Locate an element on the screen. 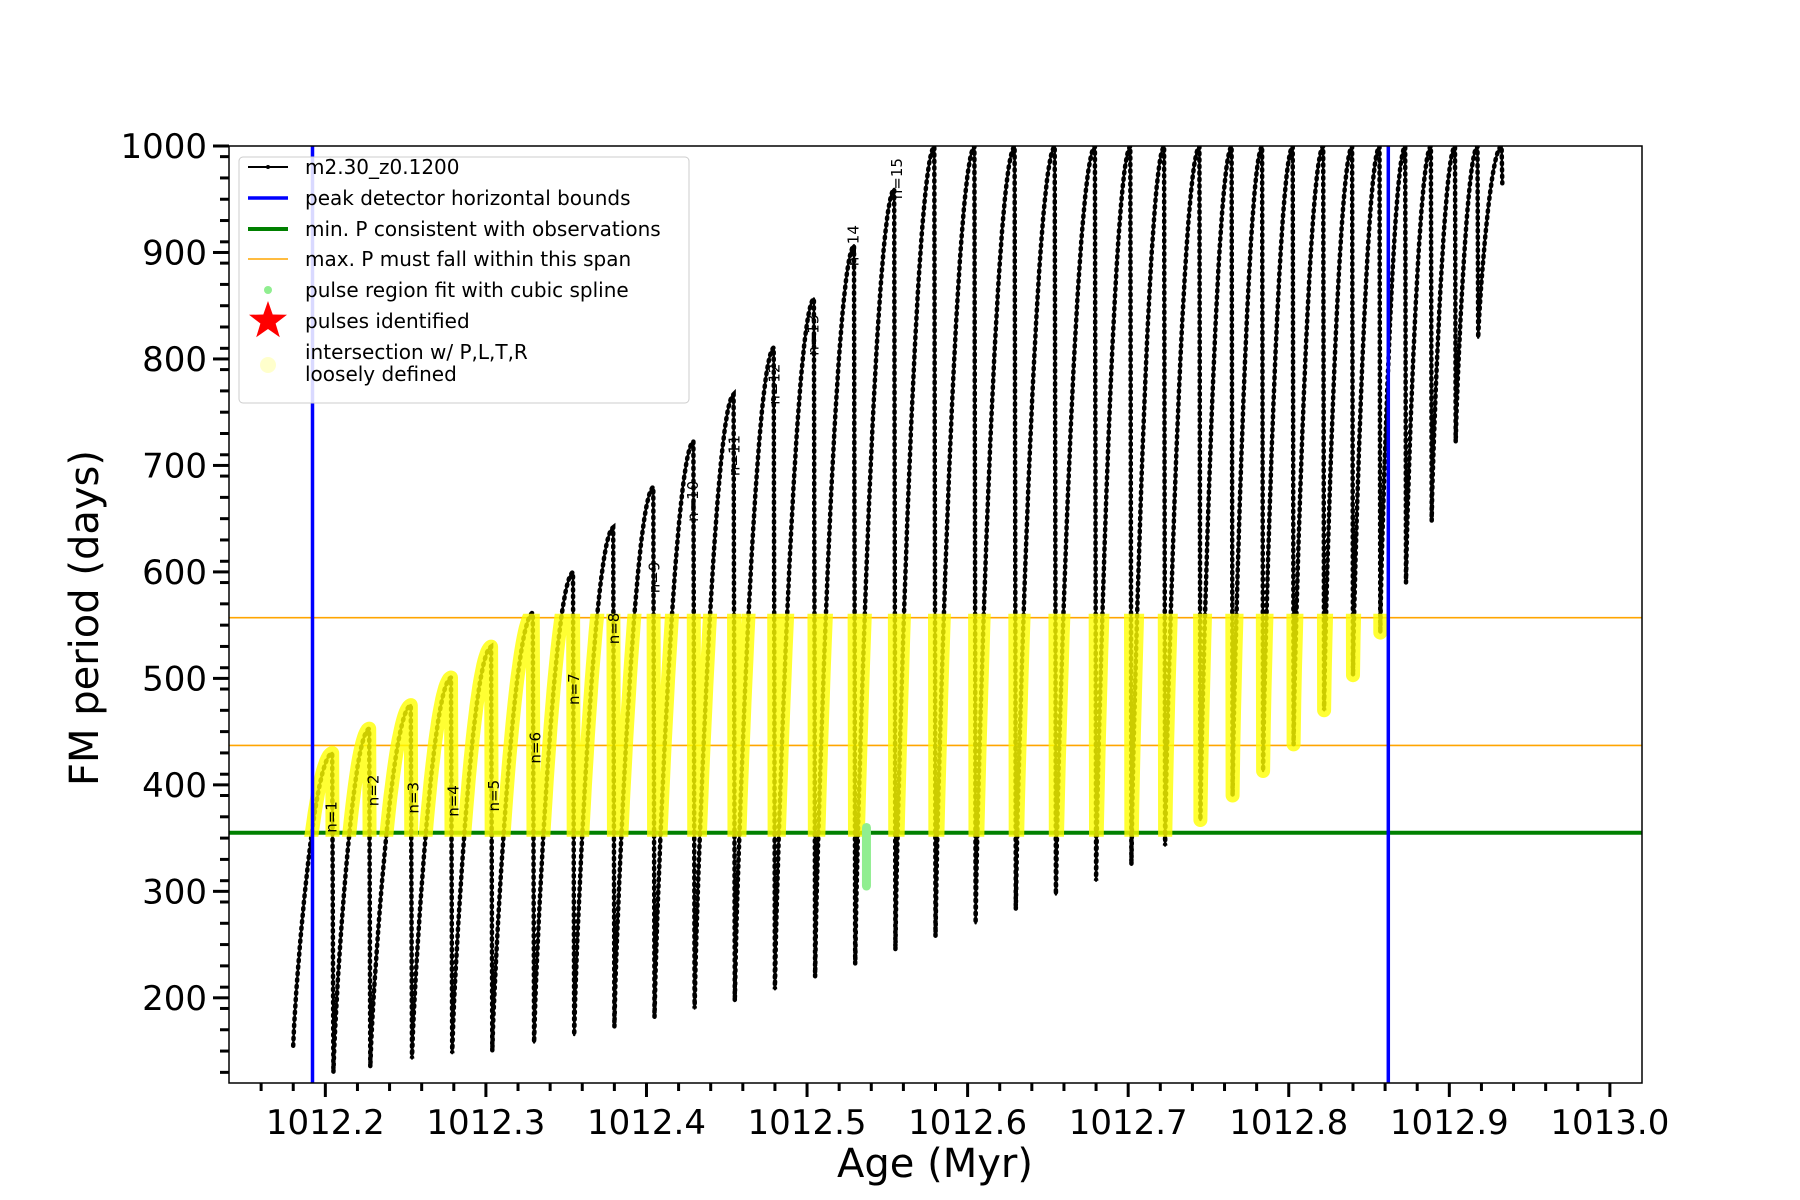  x-tick-label-4: 1012.6 is located at coordinates (967, 1123).